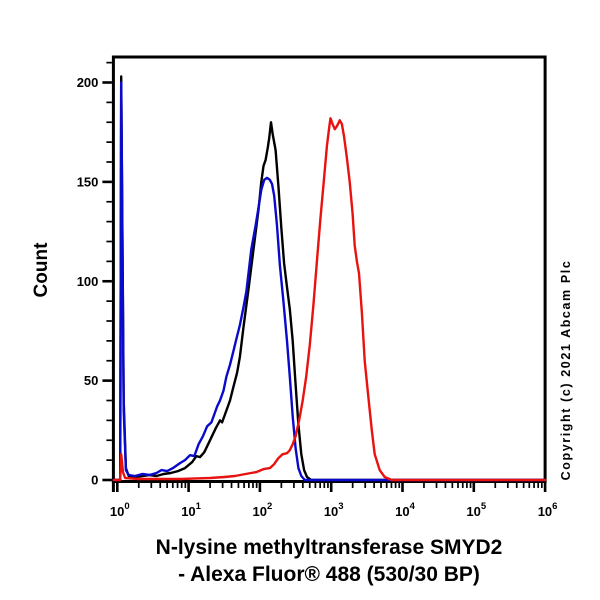 The height and width of the screenshot is (600, 600). Describe the element at coordinates (548, 510) in the screenshot. I see `x-tick-label: 10⁶` at that location.